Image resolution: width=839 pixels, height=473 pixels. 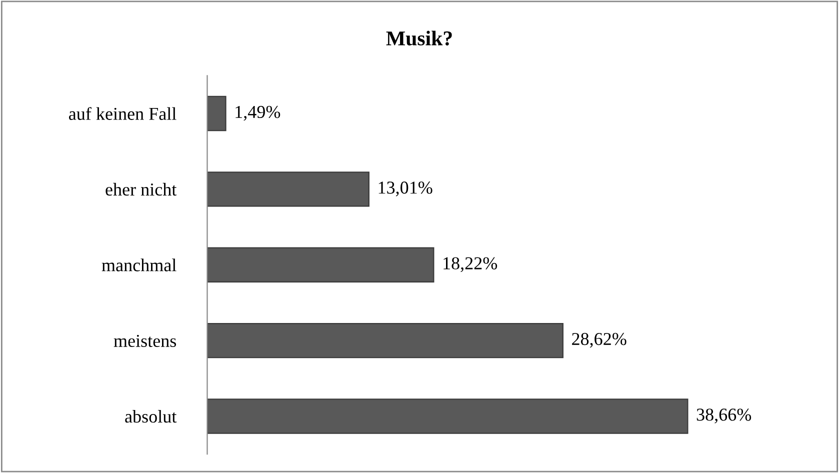 I want to click on y-tick-label: manchmal, so click(x=139, y=265).